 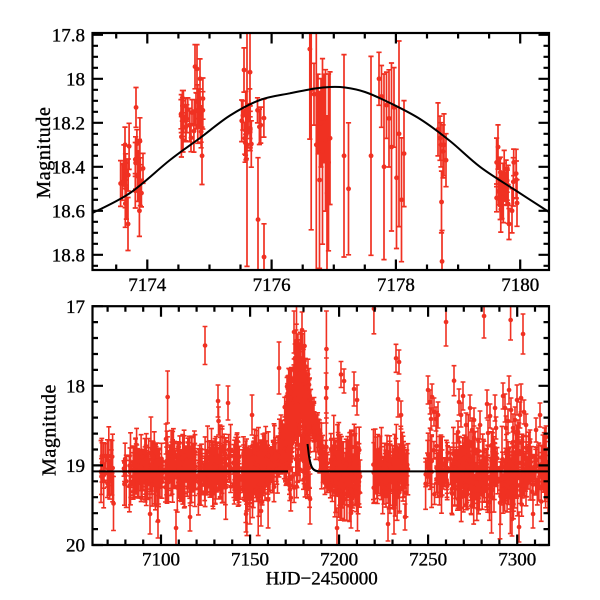 I want to click on svg-text: 7300, so click(x=517, y=560).